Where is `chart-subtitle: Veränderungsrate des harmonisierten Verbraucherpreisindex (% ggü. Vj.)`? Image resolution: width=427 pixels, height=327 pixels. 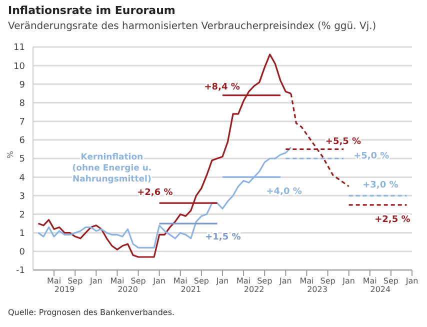 chart-subtitle: Veränderungsrate des harmonisierten Verbraucherpreisindex (% ggü. Vj.) is located at coordinates (192, 26).